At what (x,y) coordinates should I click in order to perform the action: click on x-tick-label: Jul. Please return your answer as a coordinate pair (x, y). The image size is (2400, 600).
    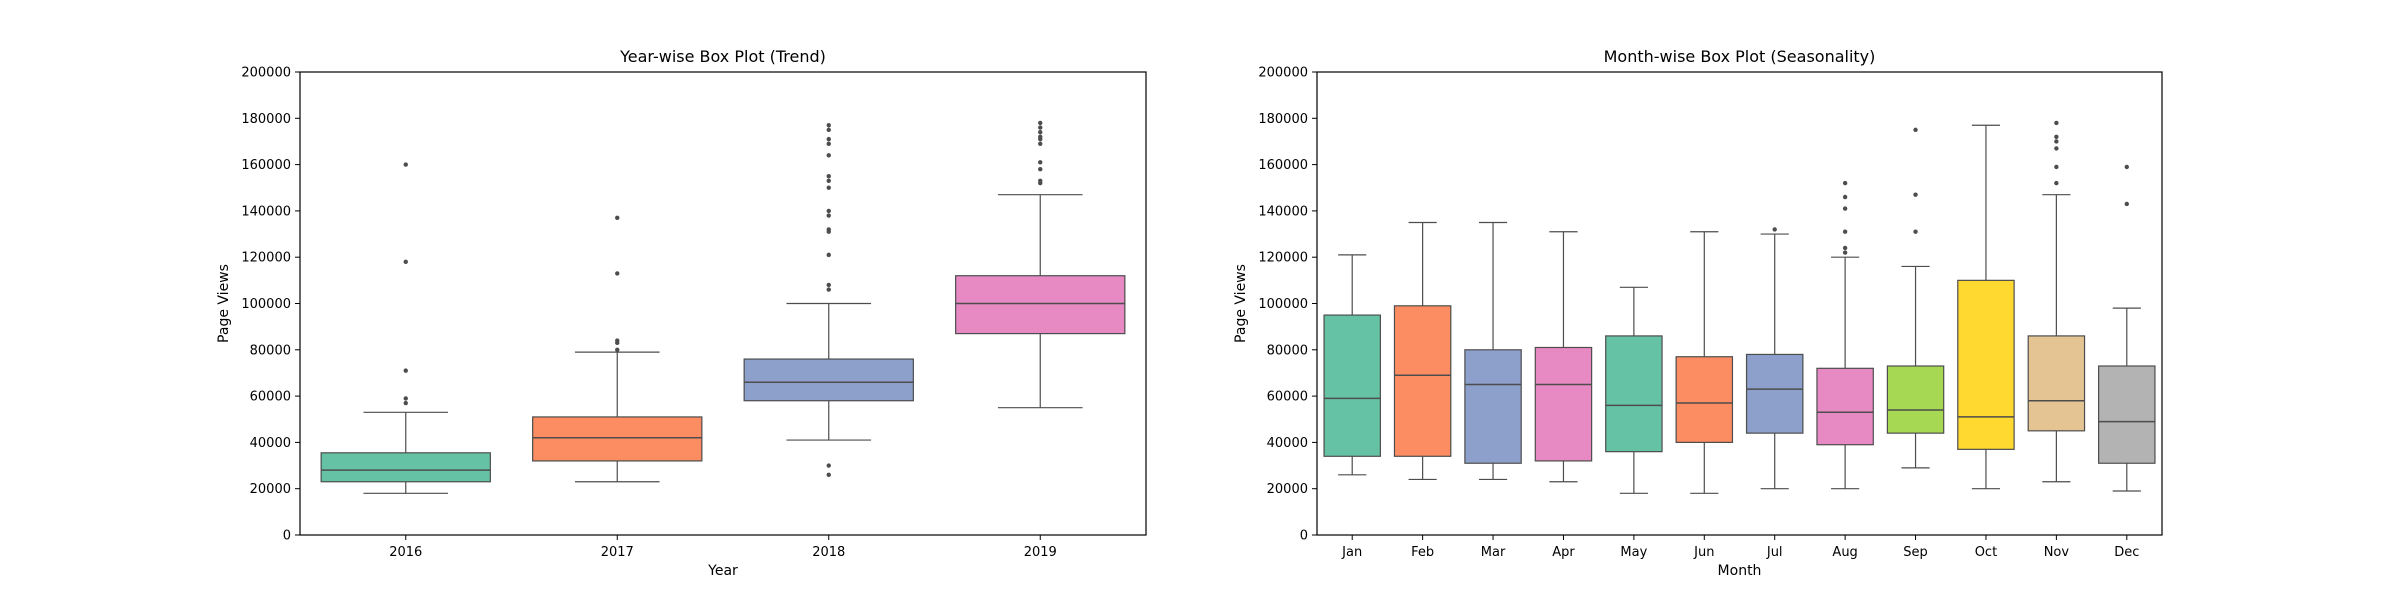
    Looking at the image, I should click on (1774, 552).